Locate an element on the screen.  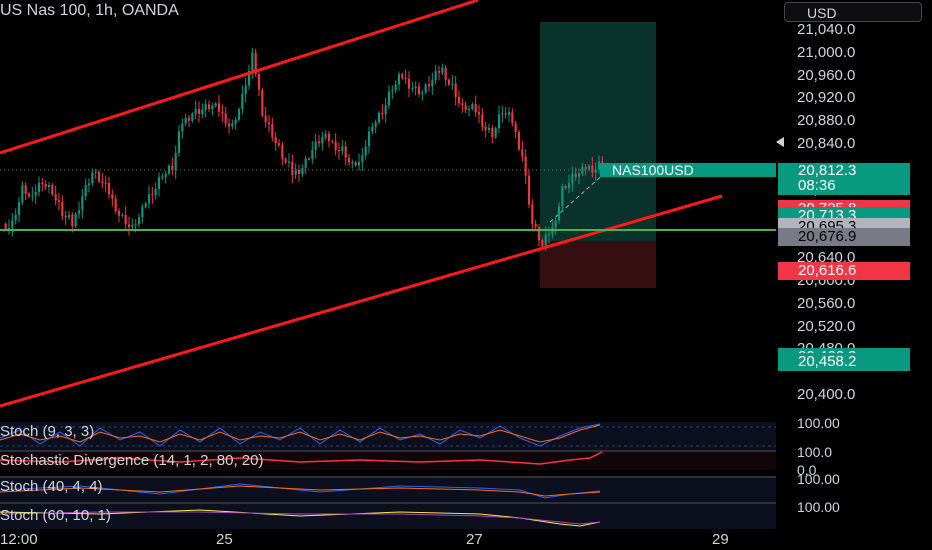
indicator-stoch-60: Stoch (60, 10, 1) is located at coordinates (55, 515).